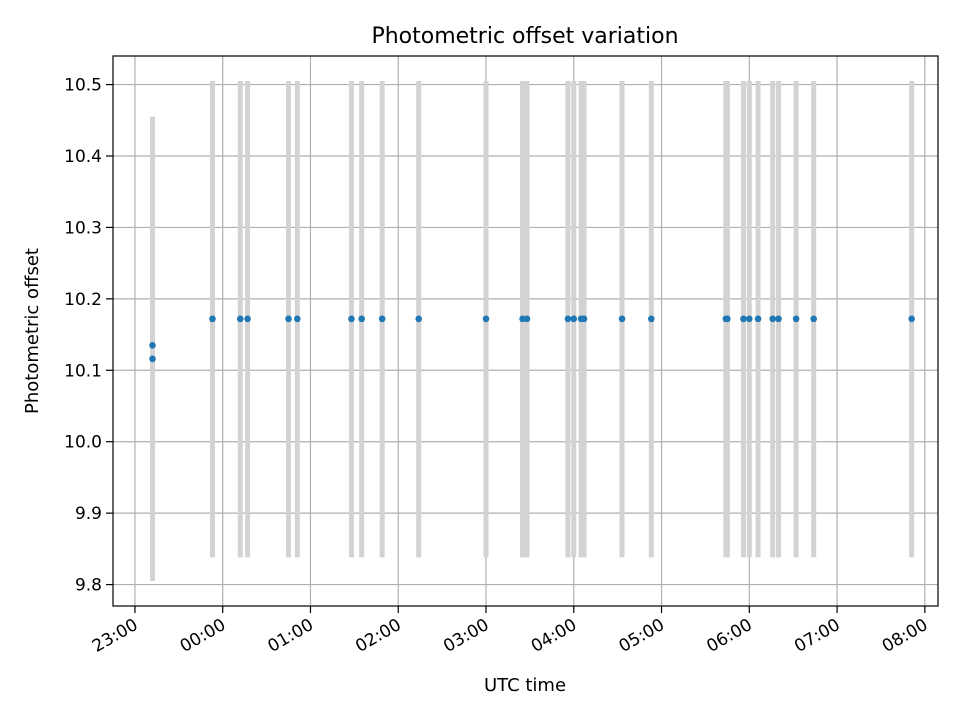 The height and width of the screenshot is (720, 960). I want to click on y-tick-label: 9.8, so click(88, 586).